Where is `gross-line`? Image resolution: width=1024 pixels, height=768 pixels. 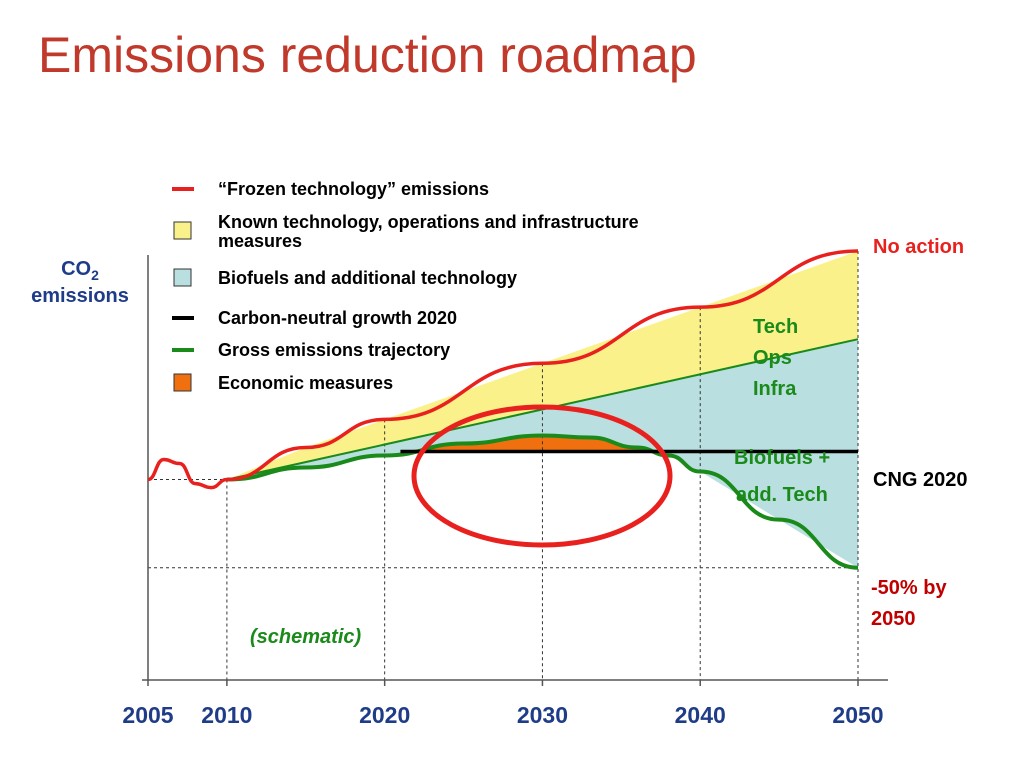 gross-line is located at coordinates (542, 501).